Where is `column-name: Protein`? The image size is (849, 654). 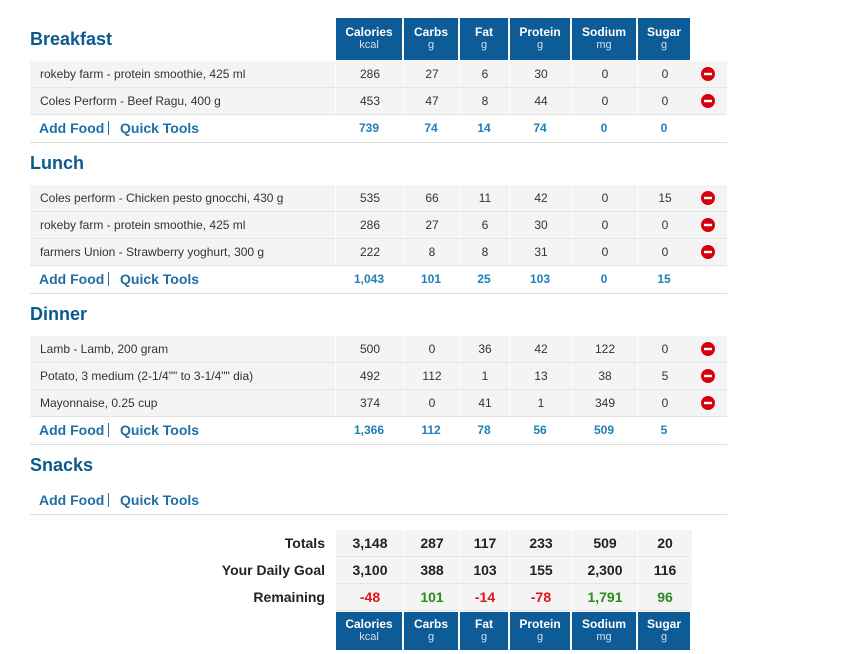 column-name: Protein is located at coordinates (540, 624).